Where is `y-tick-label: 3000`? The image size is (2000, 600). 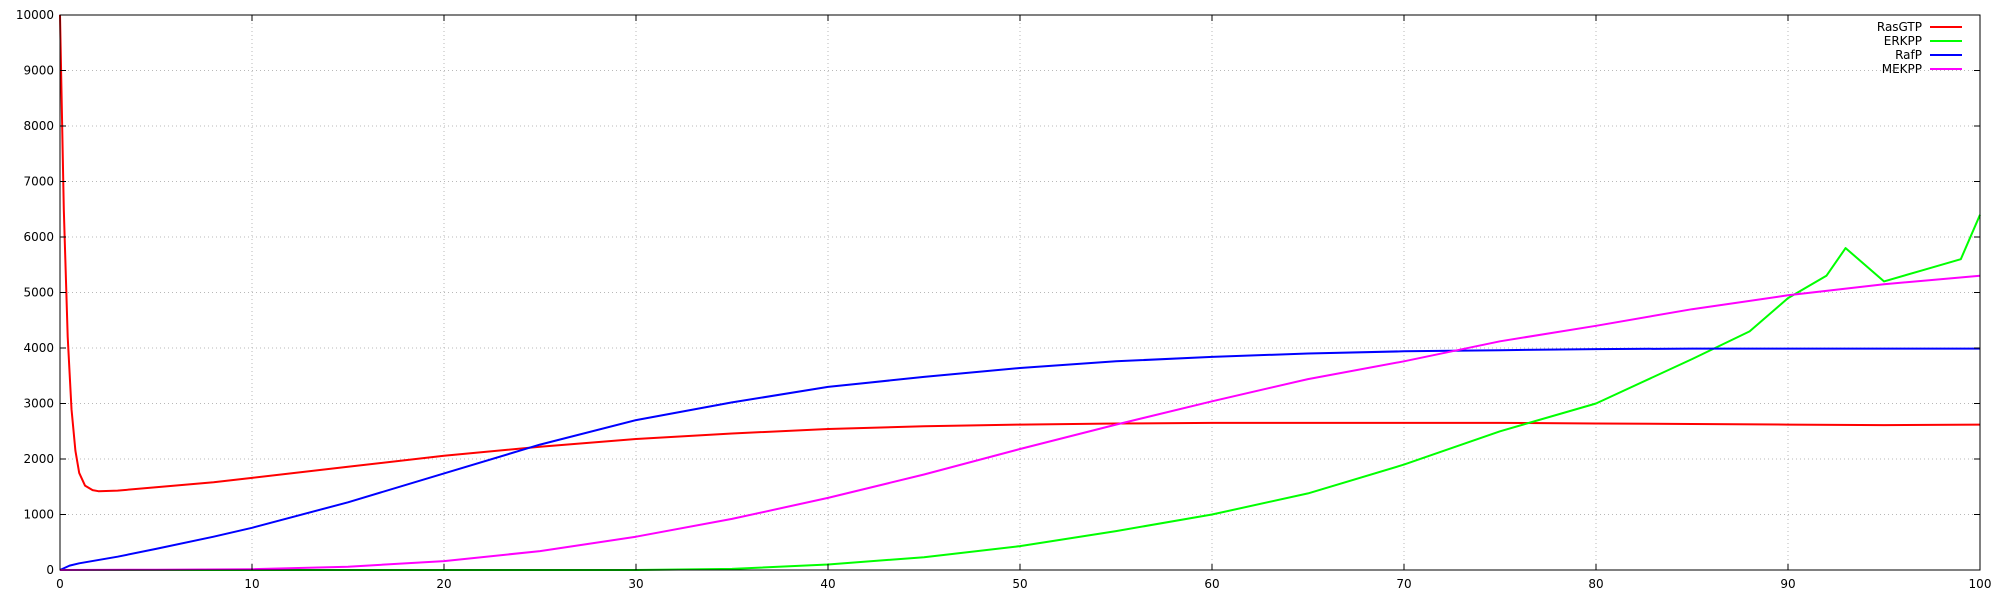
y-tick-label: 3000 is located at coordinates (38, 404).